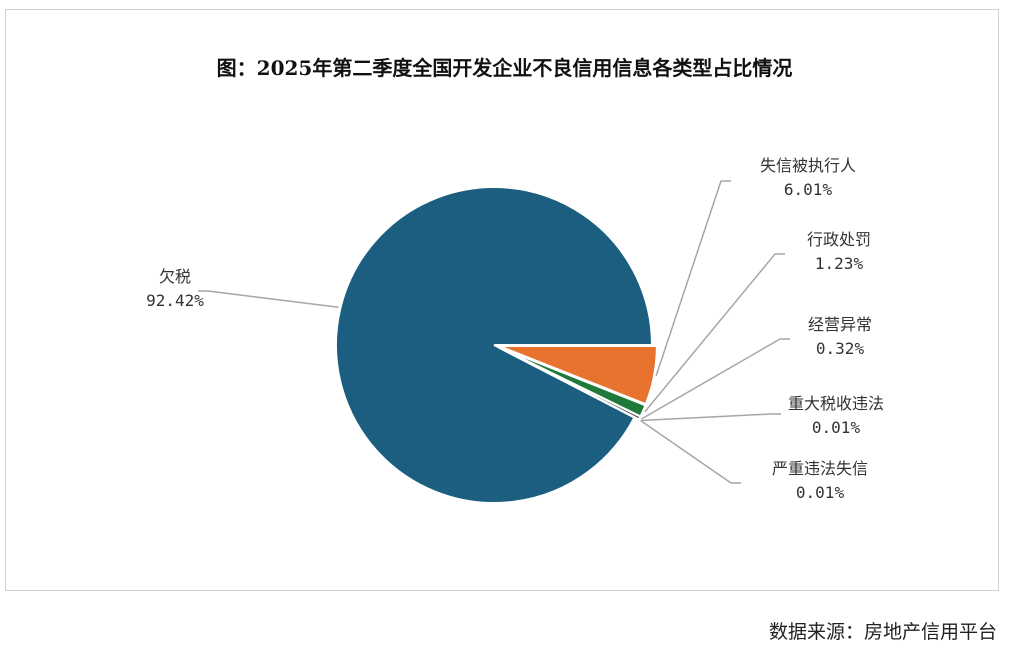  What do you see at coordinates (882, 632) in the screenshot?
I see `source-note: 数据来源：房地产信用平台` at bounding box center [882, 632].